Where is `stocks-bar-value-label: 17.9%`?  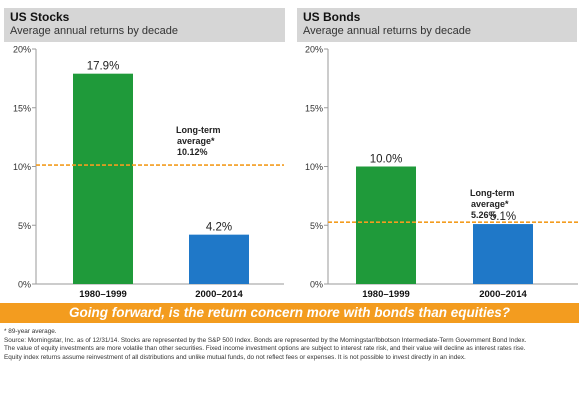 stocks-bar-value-label: 17.9% is located at coordinates (103, 67).